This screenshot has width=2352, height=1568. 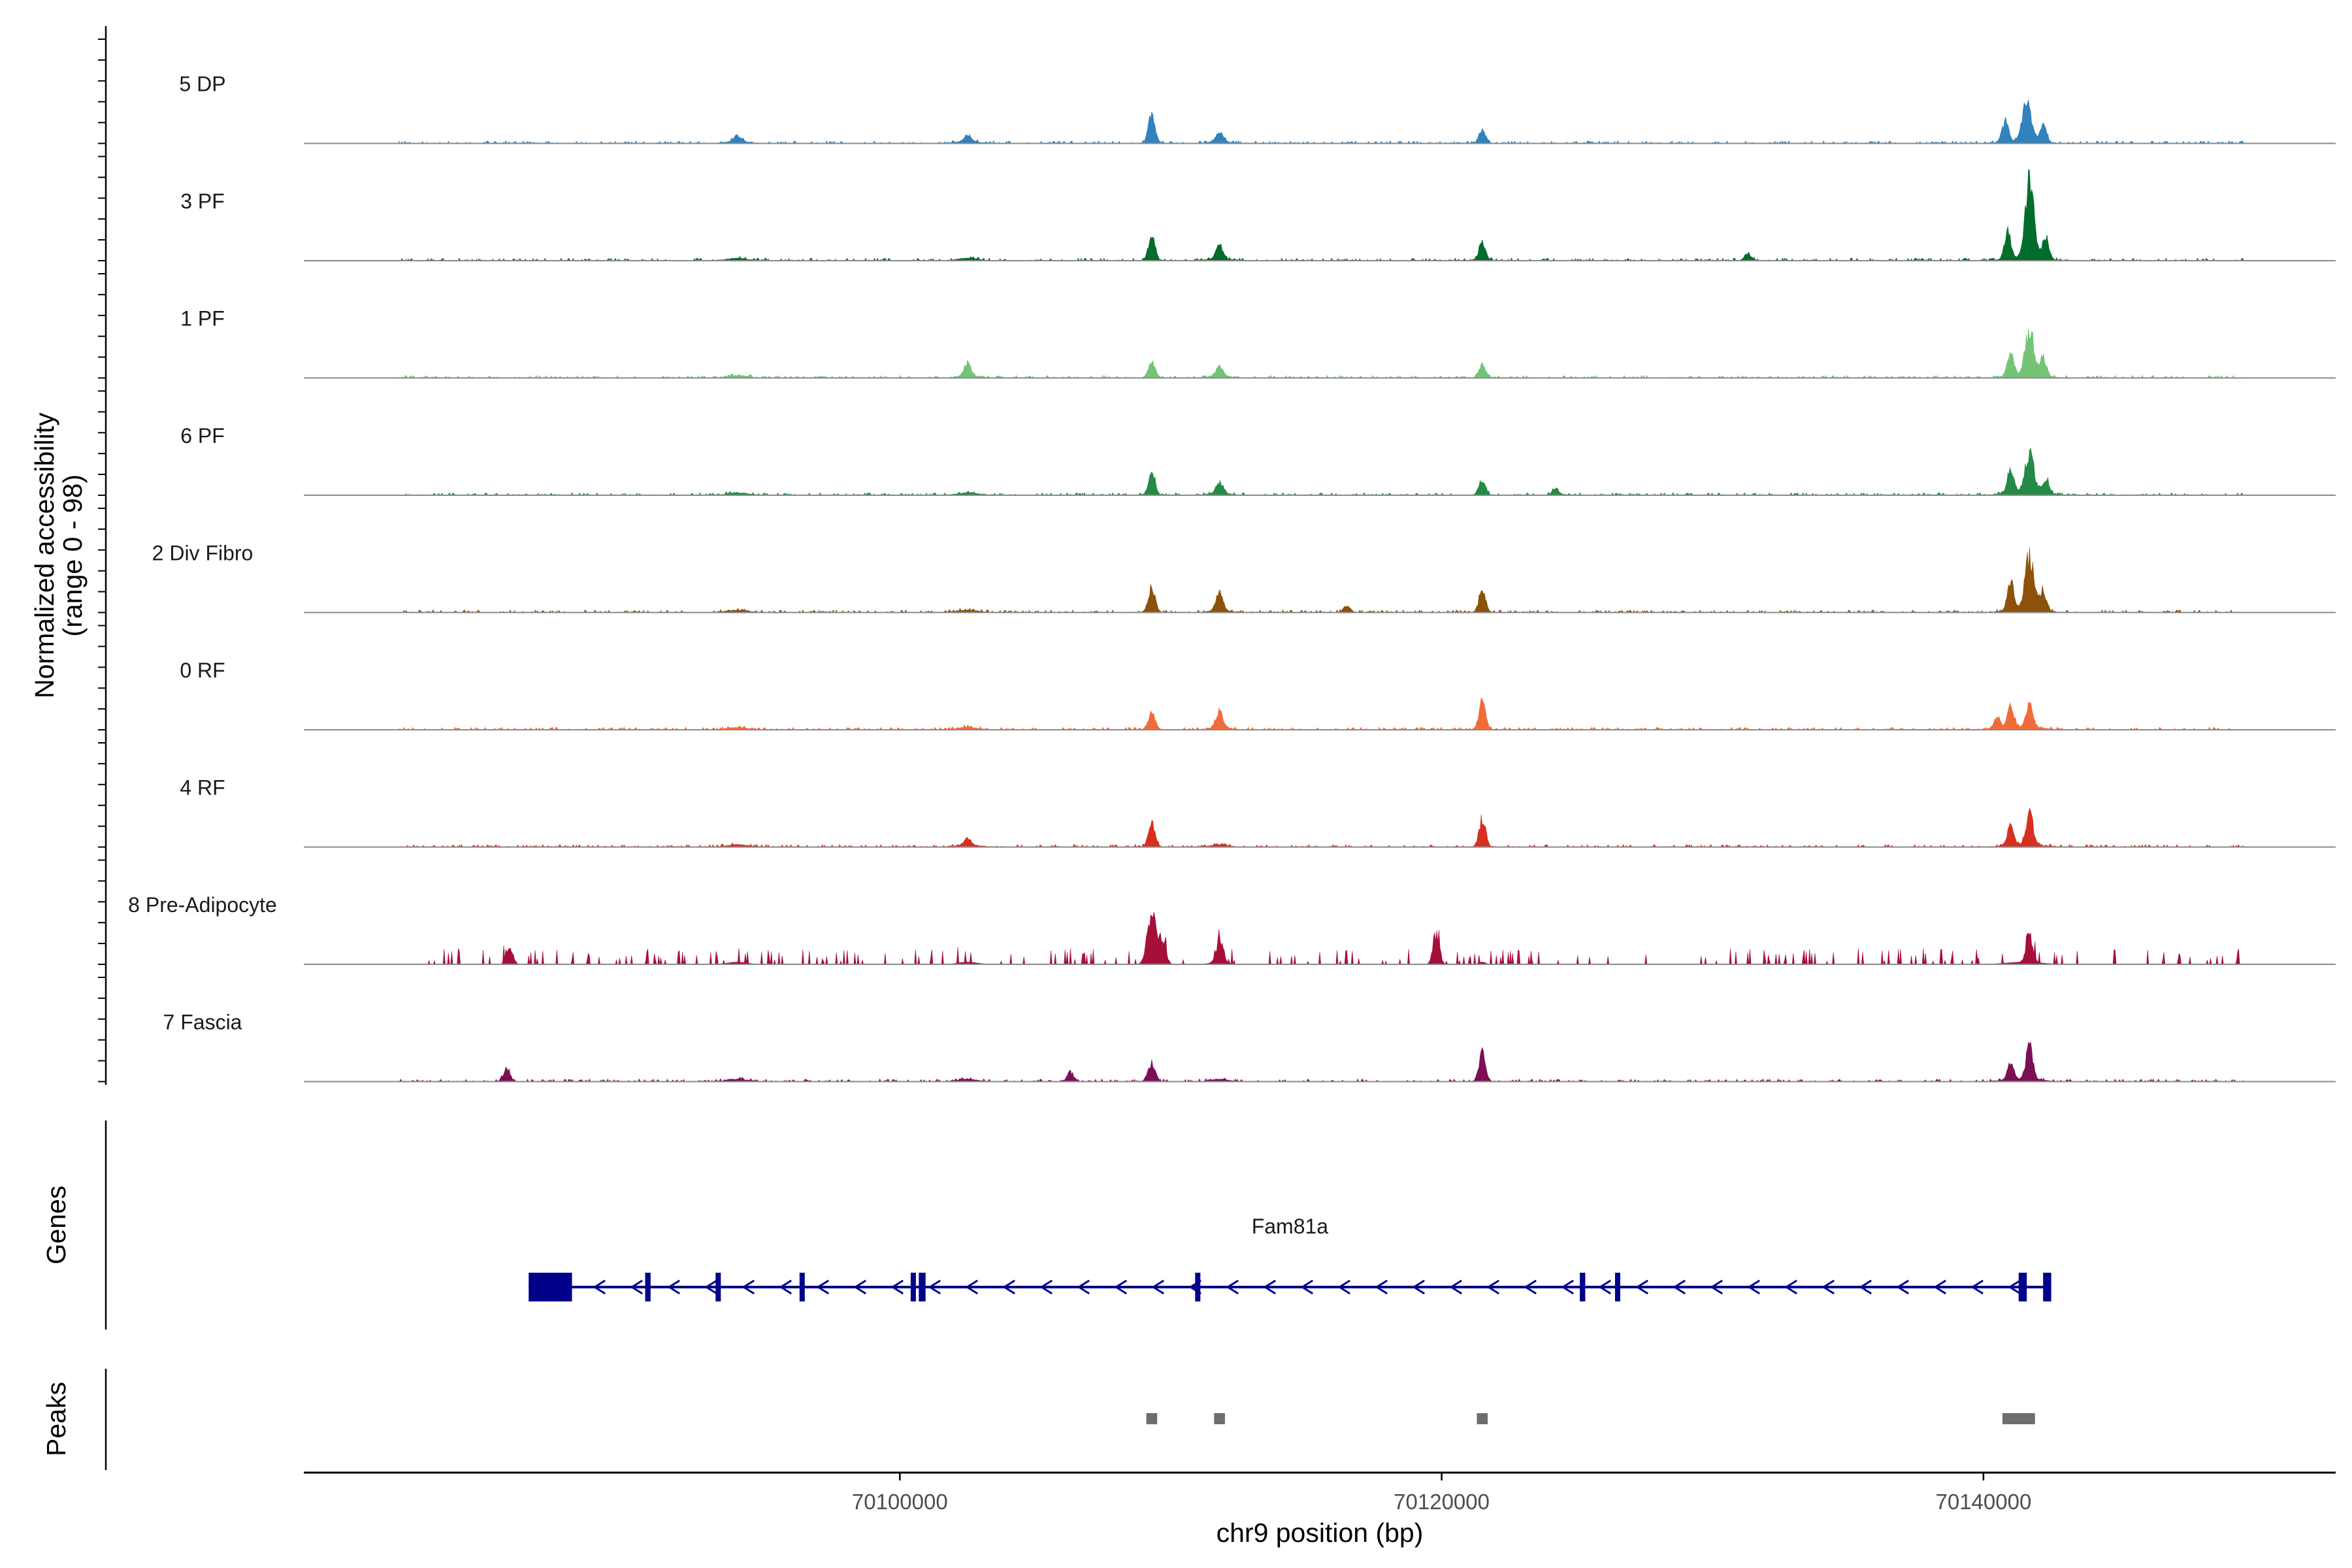 I want to click on track-label: 7 Fascia, so click(x=202, y=1022).